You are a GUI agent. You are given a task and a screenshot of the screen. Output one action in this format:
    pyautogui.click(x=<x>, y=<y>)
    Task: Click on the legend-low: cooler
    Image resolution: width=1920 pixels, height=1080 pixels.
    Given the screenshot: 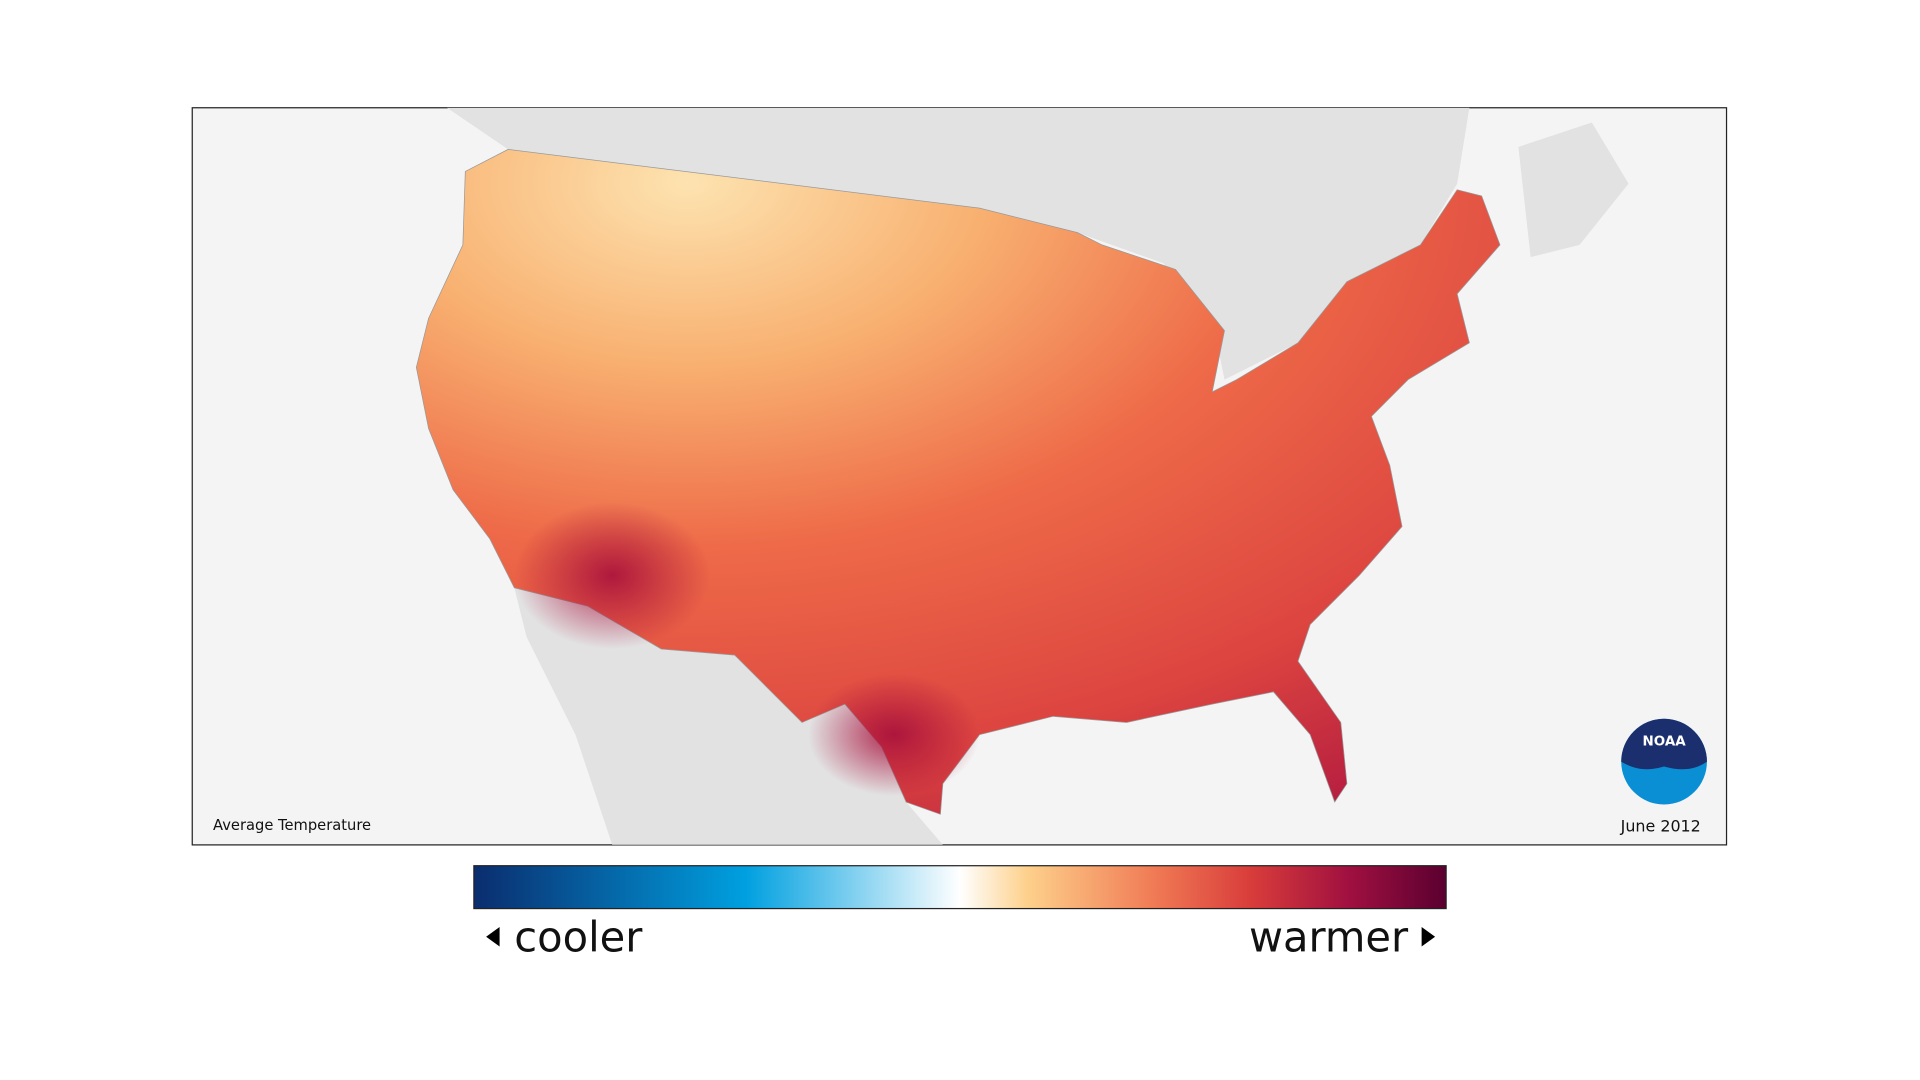 What is the action you would take?
    pyautogui.click(x=578, y=936)
    